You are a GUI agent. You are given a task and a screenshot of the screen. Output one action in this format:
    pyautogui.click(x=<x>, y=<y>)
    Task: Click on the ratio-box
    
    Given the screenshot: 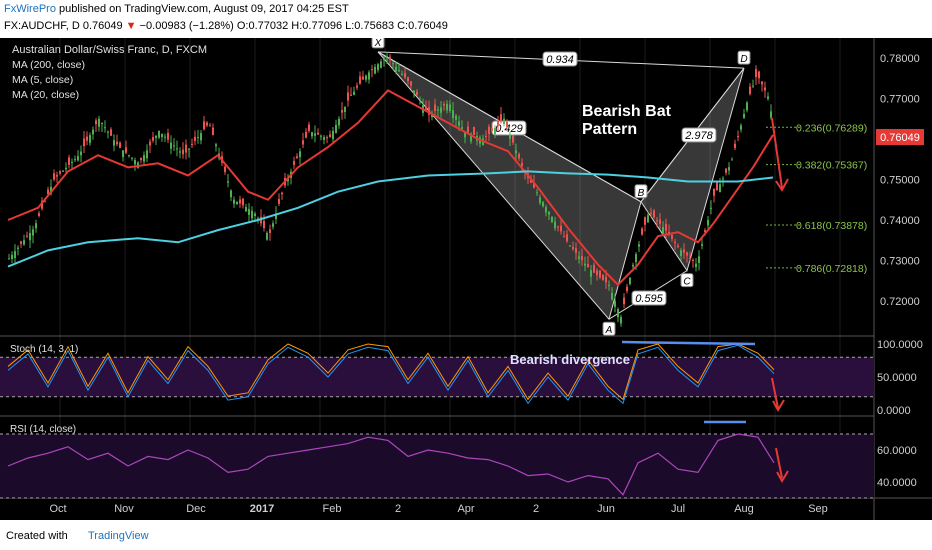 What is the action you would take?
    pyautogui.click(x=649, y=298)
    